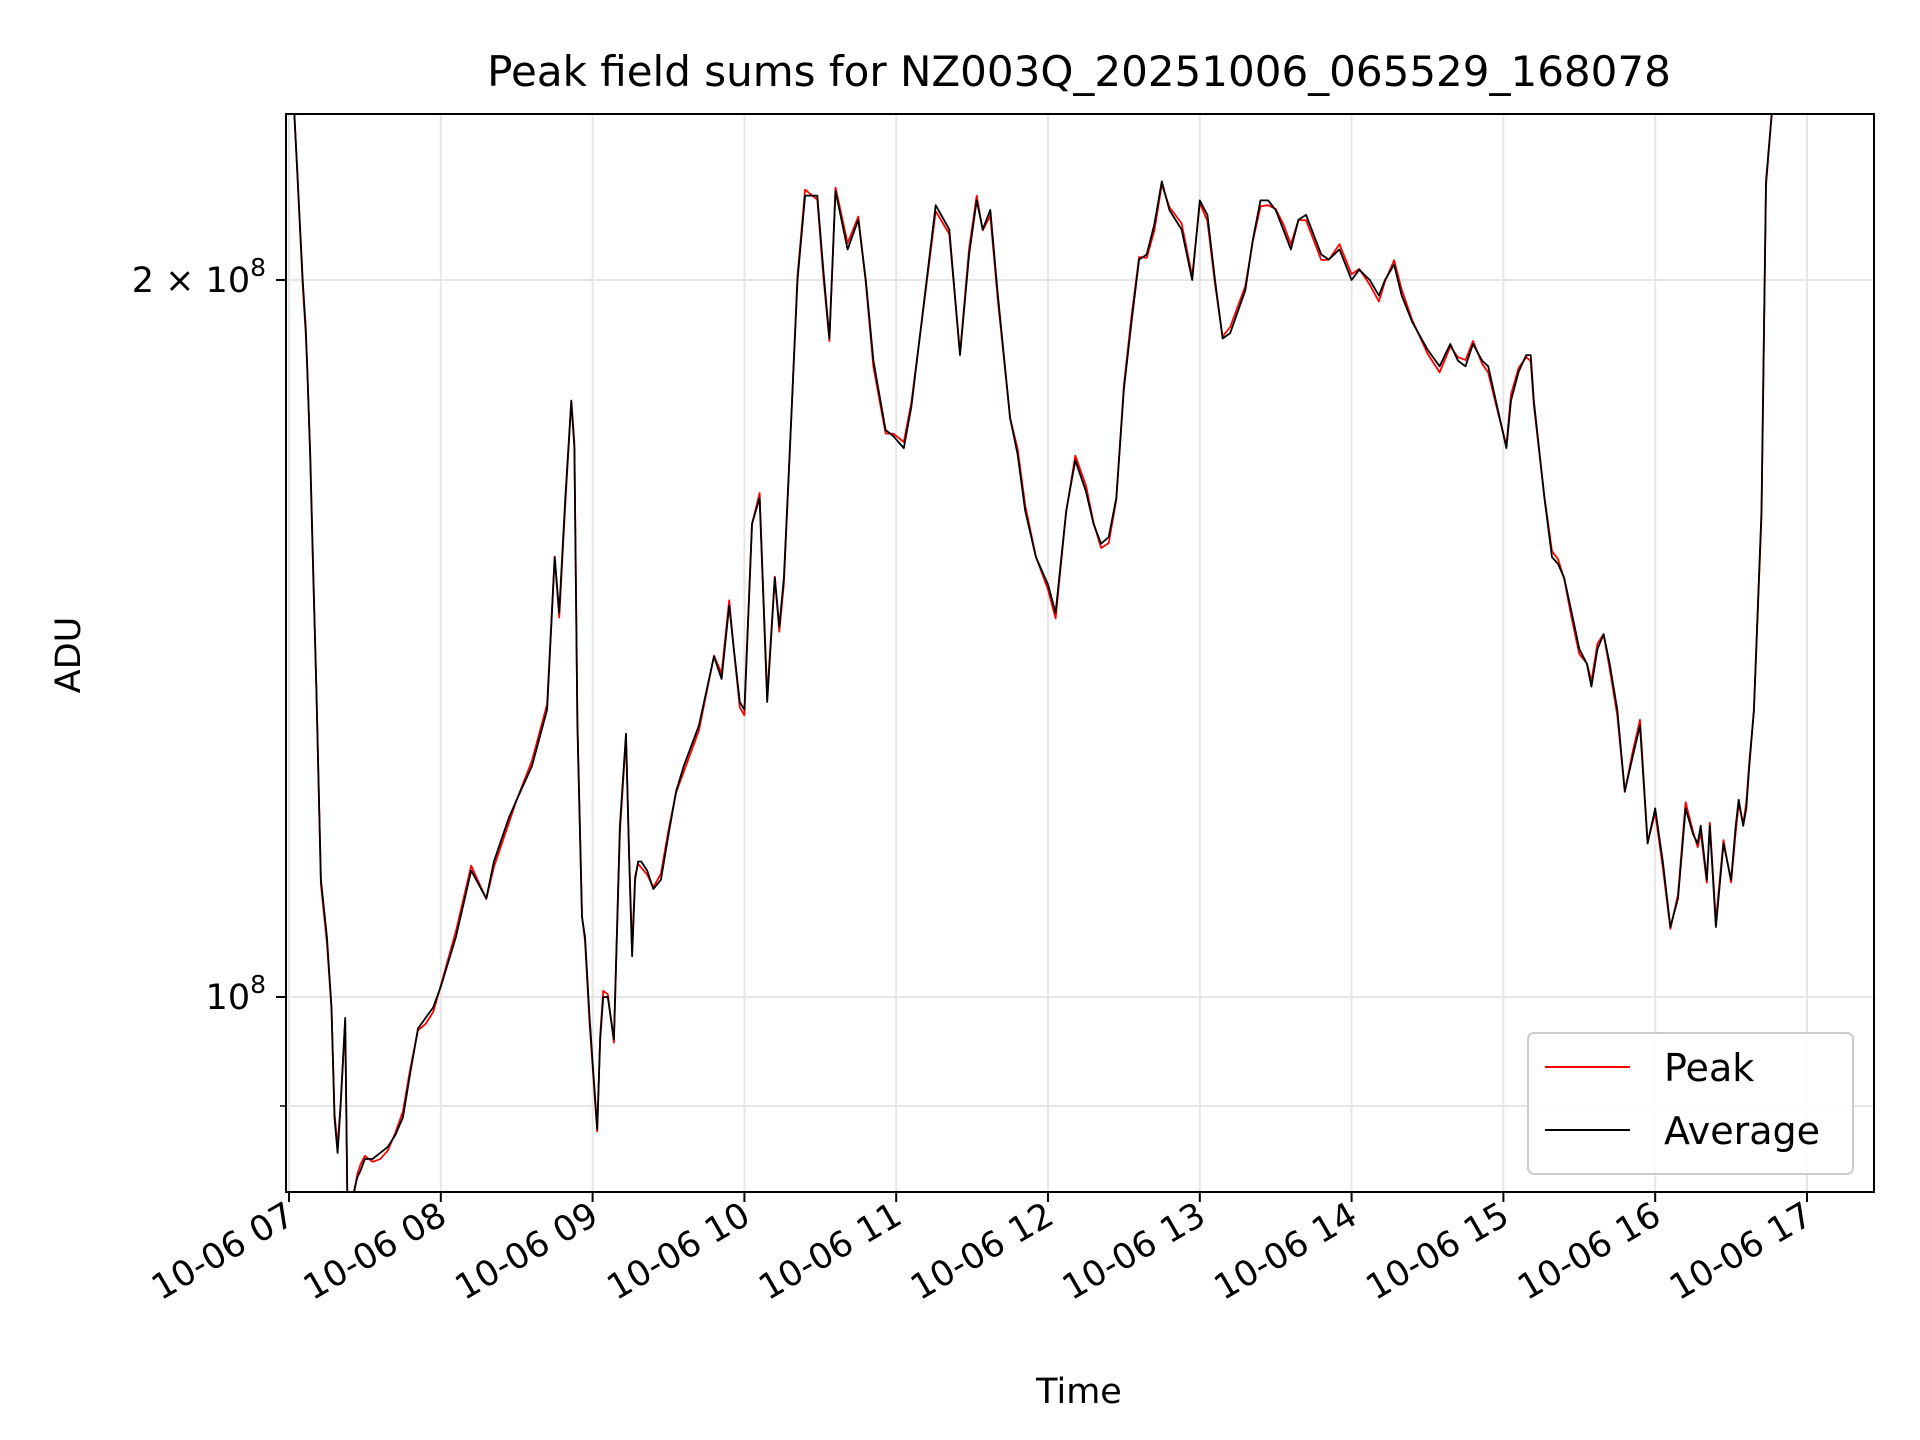  I want to click on legend-box, so click(1690, 1103).